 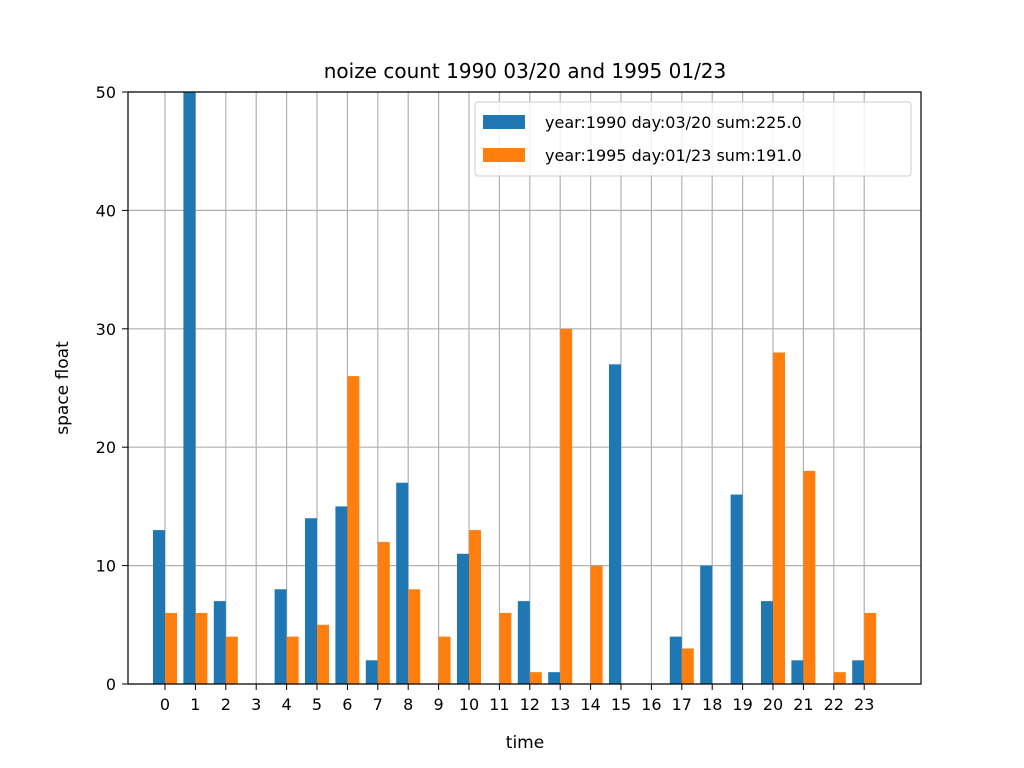 What do you see at coordinates (742, 704) in the screenshot?
I see `x-tick-label: 19` at bounding box center [742, 704].